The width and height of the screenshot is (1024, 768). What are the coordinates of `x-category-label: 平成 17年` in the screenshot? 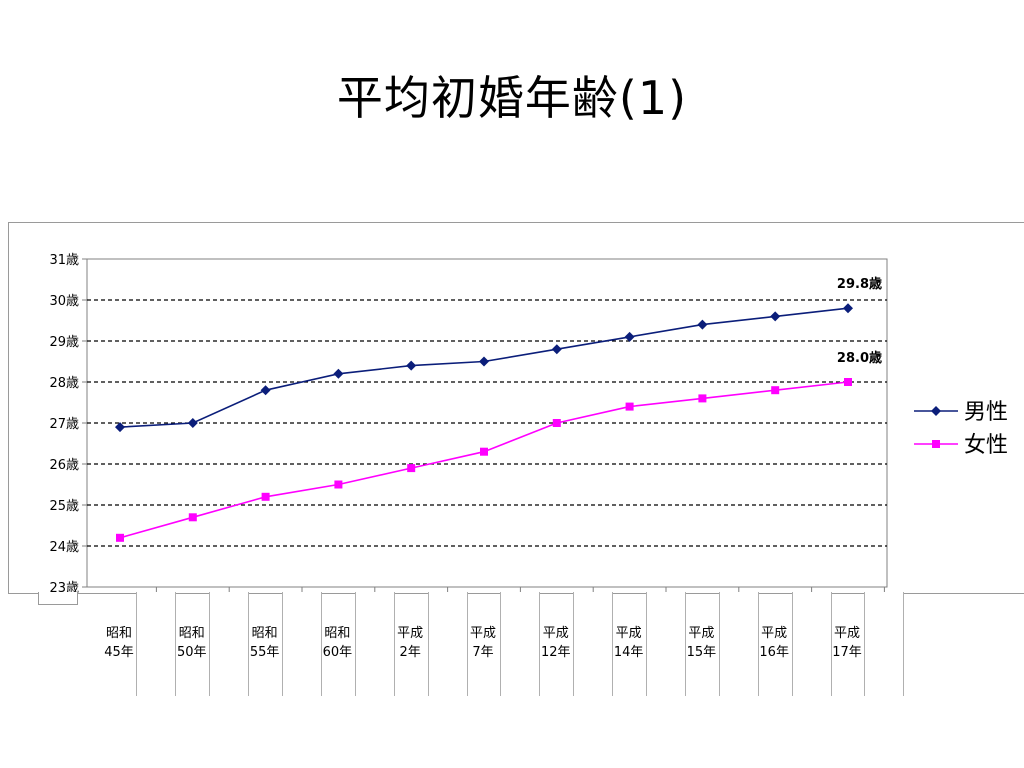 It's located at (847, 643).